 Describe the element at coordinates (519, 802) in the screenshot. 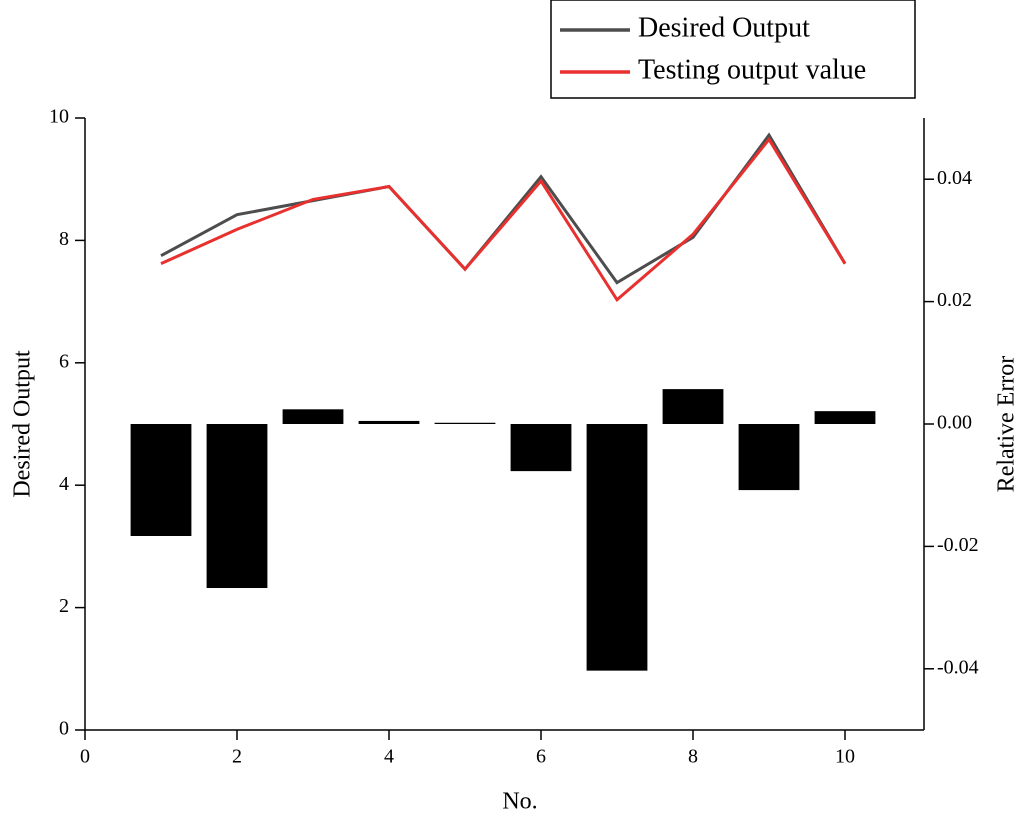

I see `x-axis-label: No.` at that location.